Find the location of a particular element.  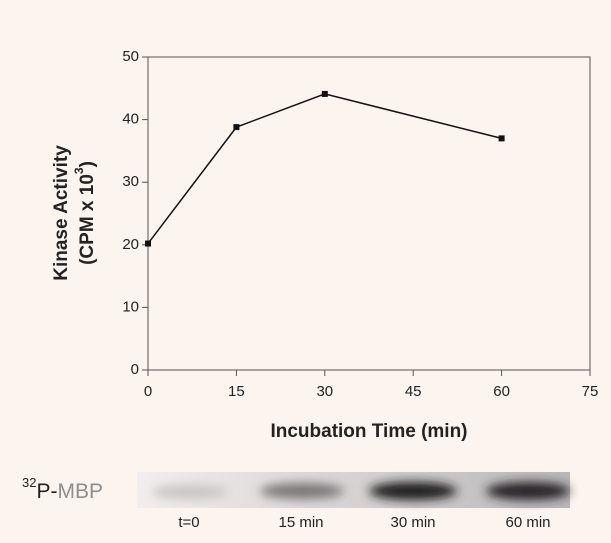

lane-label: t=0 is located at coordinates (188, 522).